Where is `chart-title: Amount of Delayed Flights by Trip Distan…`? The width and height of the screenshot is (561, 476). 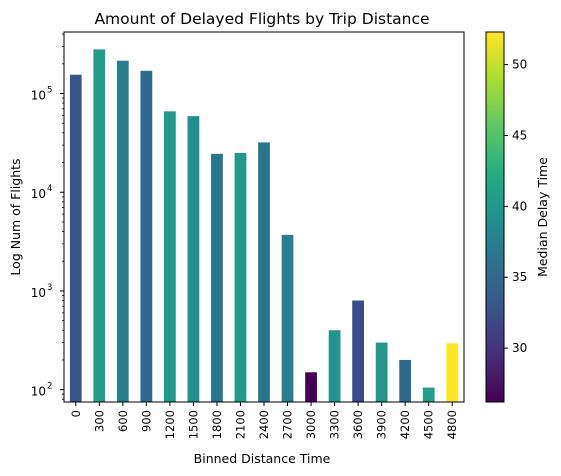
chart-title: Amount of Delayed Flights by Trip Distan… is located at coordinates (261, 19).